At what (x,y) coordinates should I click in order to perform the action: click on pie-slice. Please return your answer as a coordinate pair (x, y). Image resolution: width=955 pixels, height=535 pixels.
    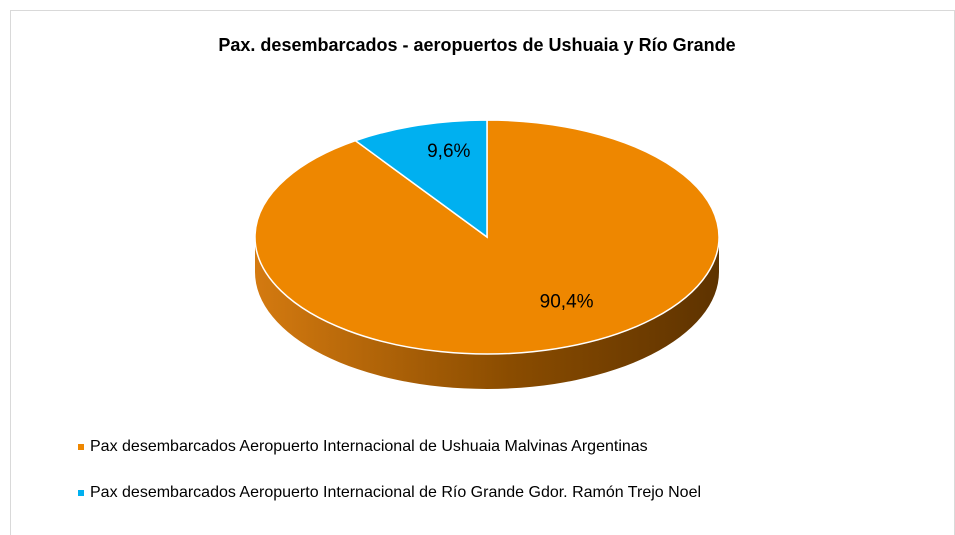
    Looking at the image, I should click on (420, 179).